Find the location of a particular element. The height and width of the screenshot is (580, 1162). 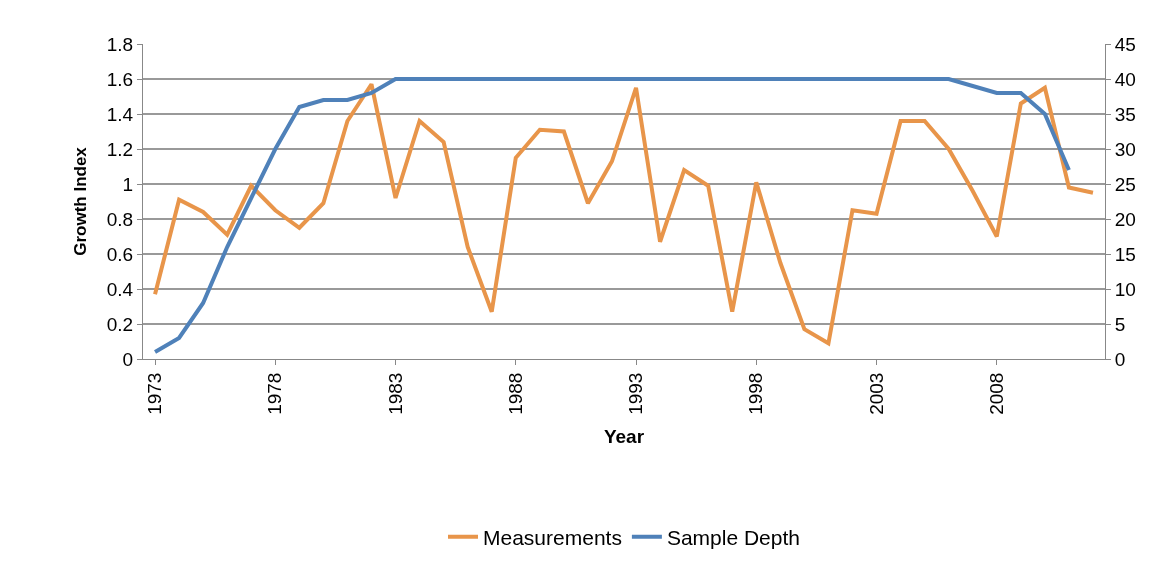

x-tick-label: 1998 is located at coordinates (756, 393).